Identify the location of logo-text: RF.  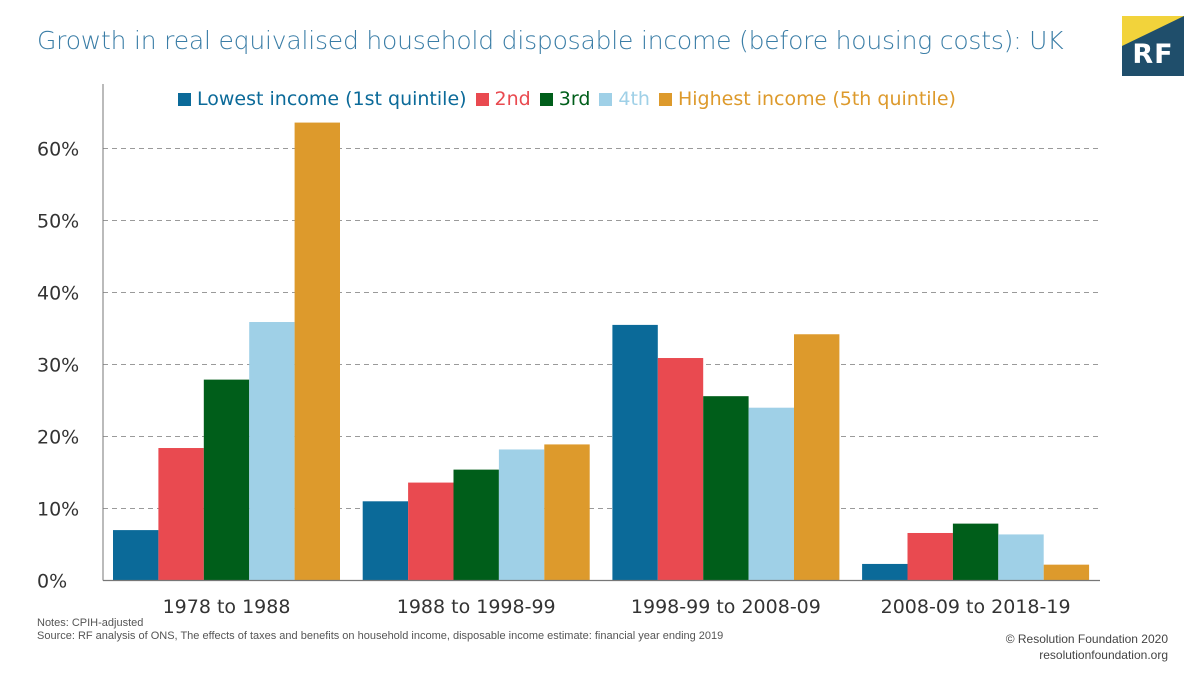
(1153, 54).